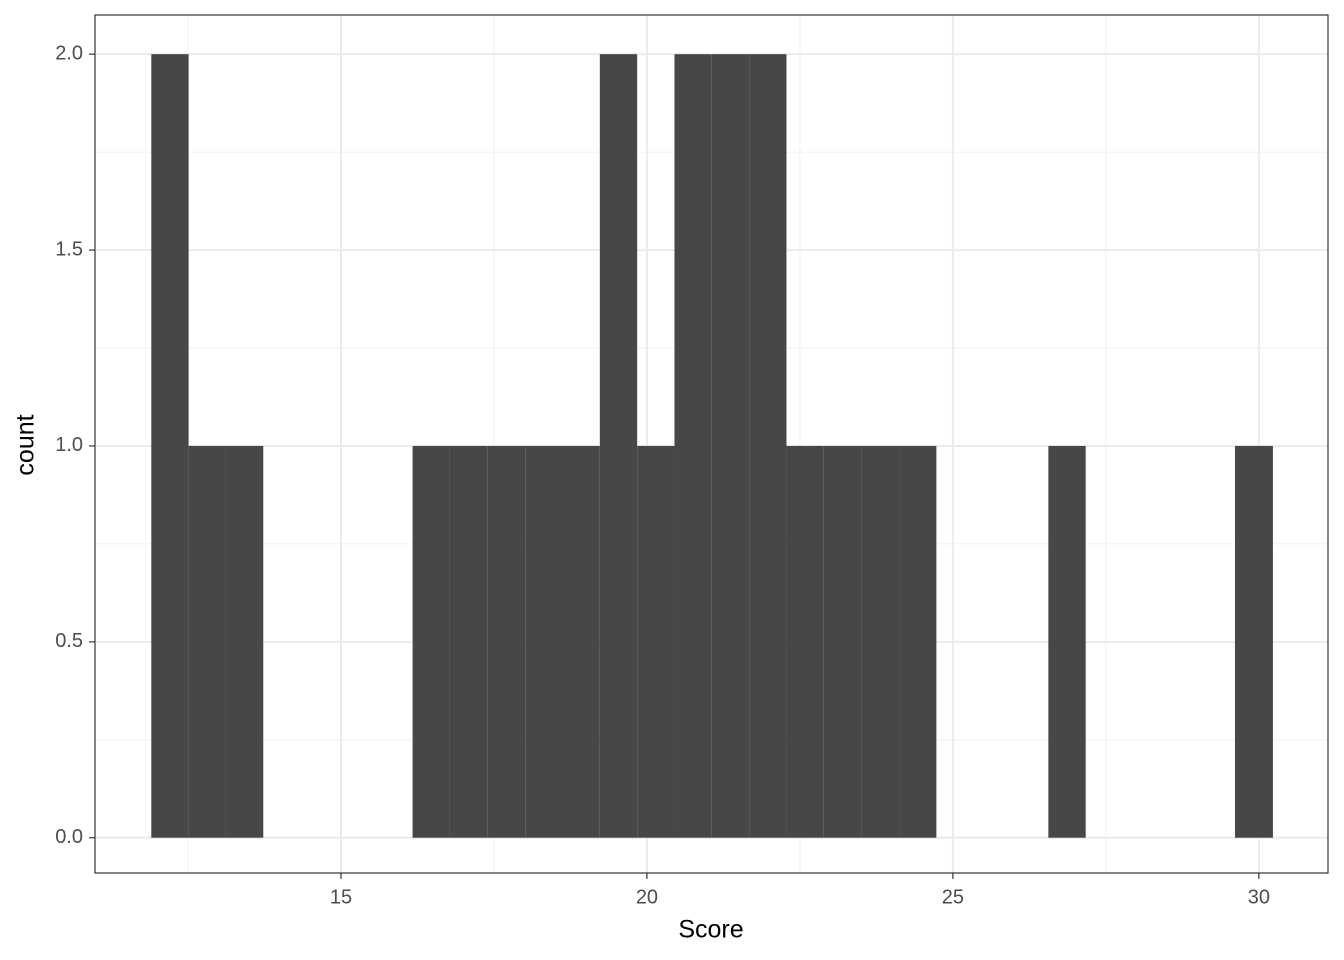 The image size is (1344, 960). Describe the element at coordinates (341, 897) in the screenshot. I see `x-tick-label: 15` at that location.